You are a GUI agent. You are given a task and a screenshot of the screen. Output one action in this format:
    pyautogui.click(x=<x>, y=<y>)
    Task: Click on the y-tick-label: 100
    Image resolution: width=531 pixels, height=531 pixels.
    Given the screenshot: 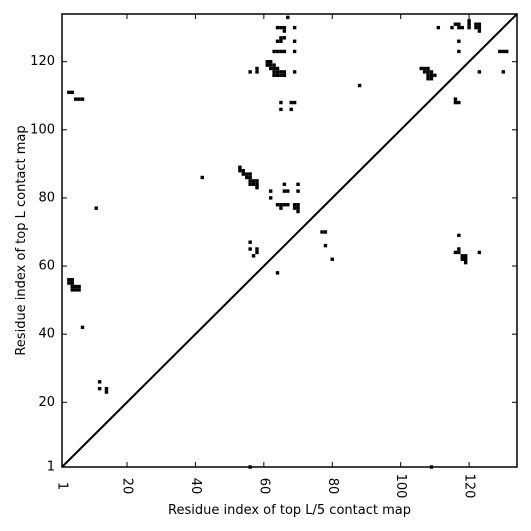 What is the action you would take?
    pyautogui.click(x=42, y=129)
    